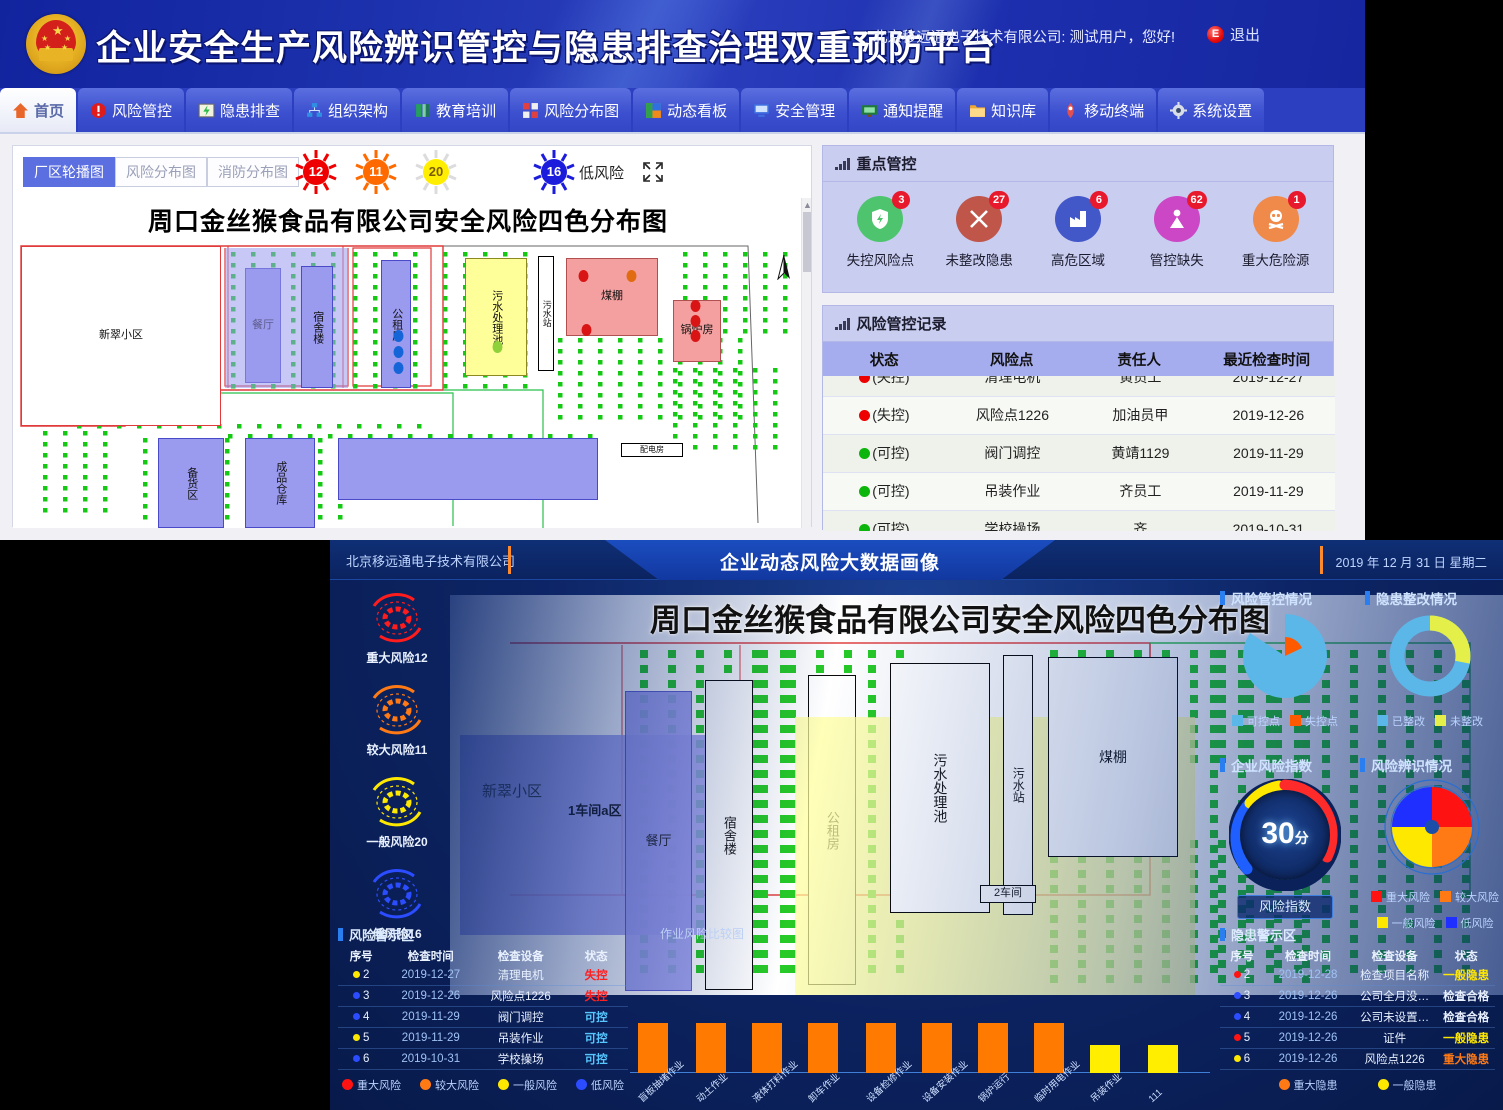  I want to click on tab-education-training: 教育培训, so click(455, 110).